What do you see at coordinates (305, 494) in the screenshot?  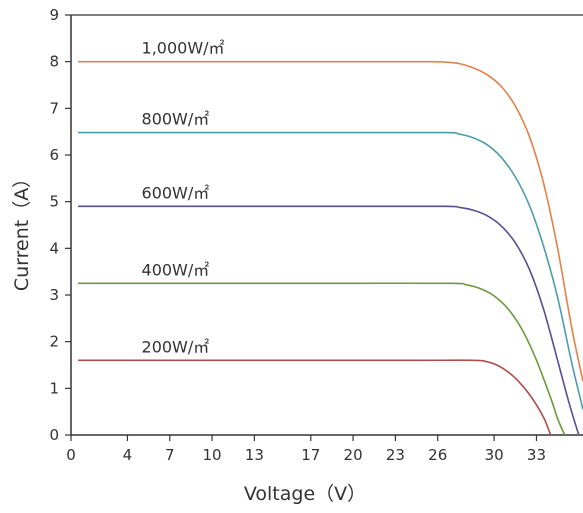 I see `x-axis-title: Voltage（V）` at bounding box center [305, 494].